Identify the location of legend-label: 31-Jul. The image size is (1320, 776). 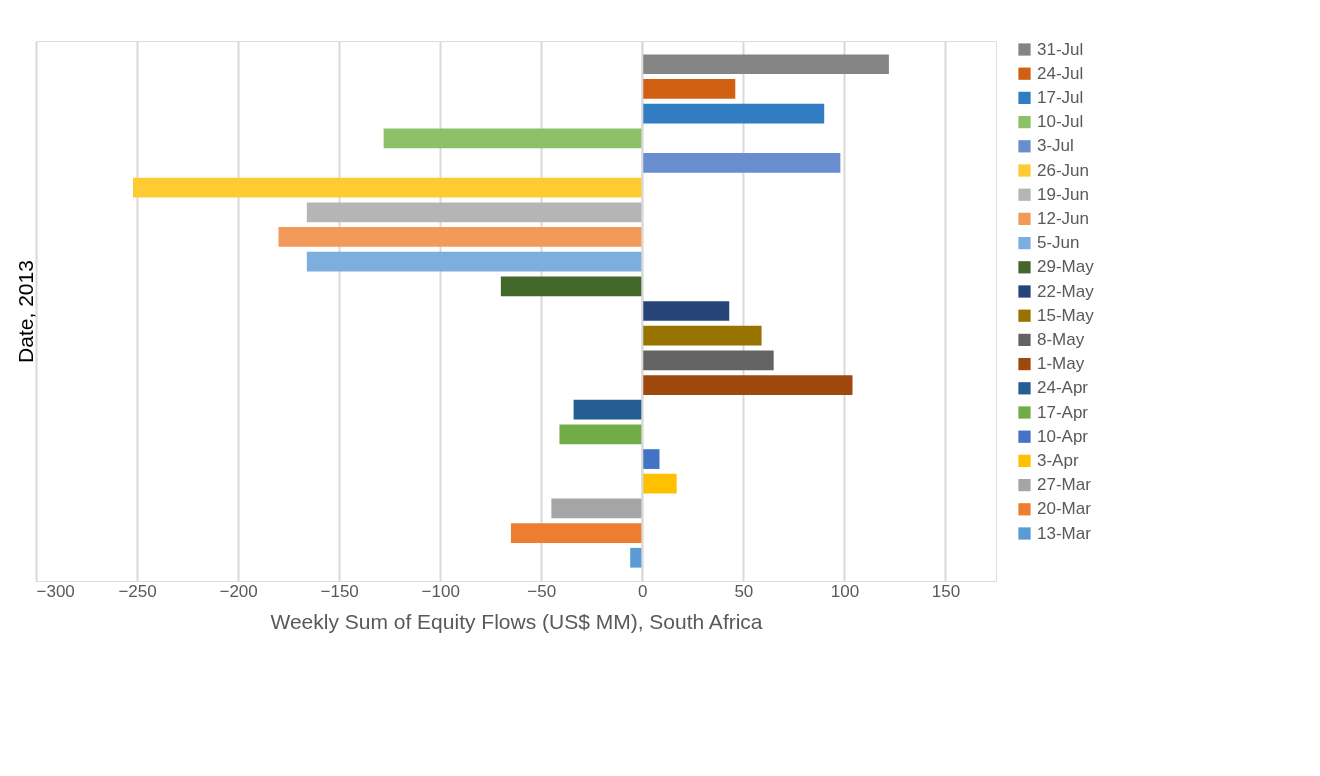
(1060, 49).